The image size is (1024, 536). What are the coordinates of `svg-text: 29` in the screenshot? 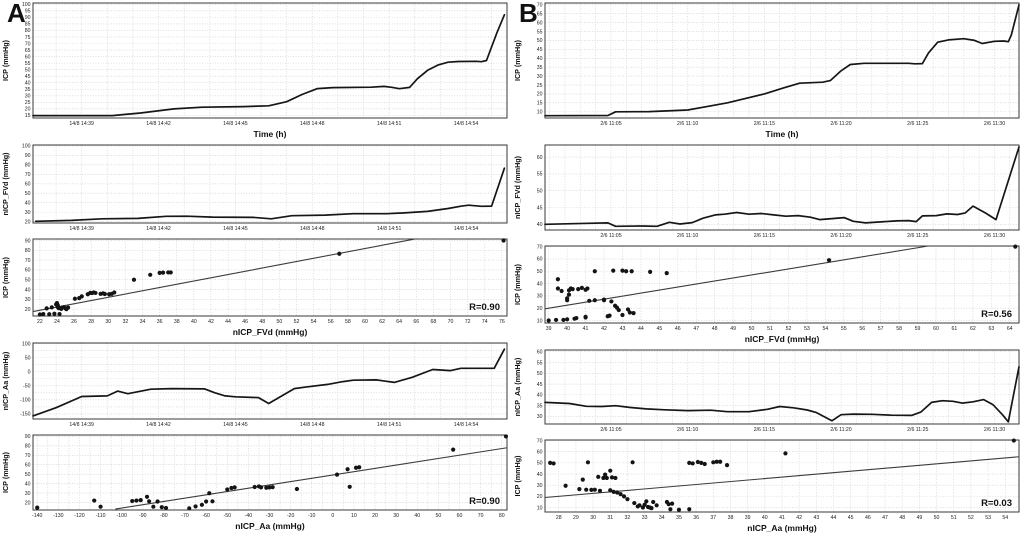 It's located at (576, 518).